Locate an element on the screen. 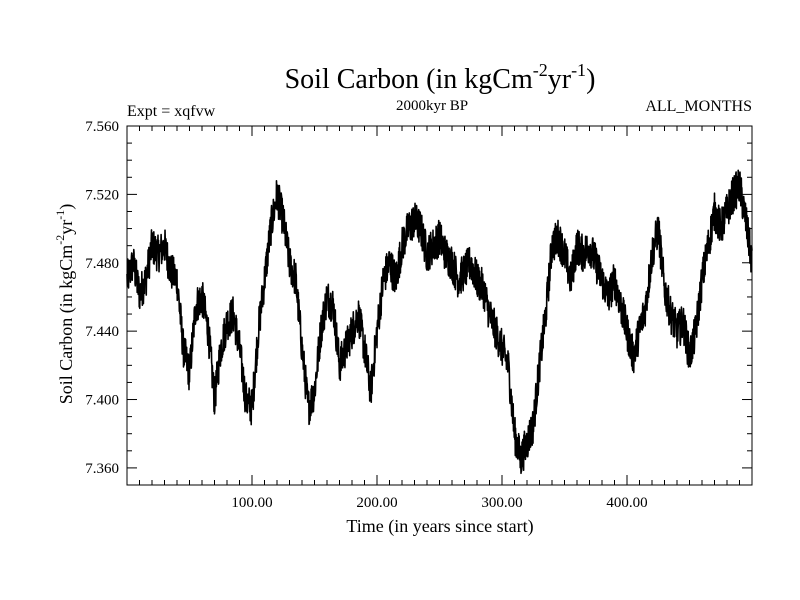 The width and height of the screenshot is (800, 600). y-tick-label: 7.560 is located at coordinates (102, 127).